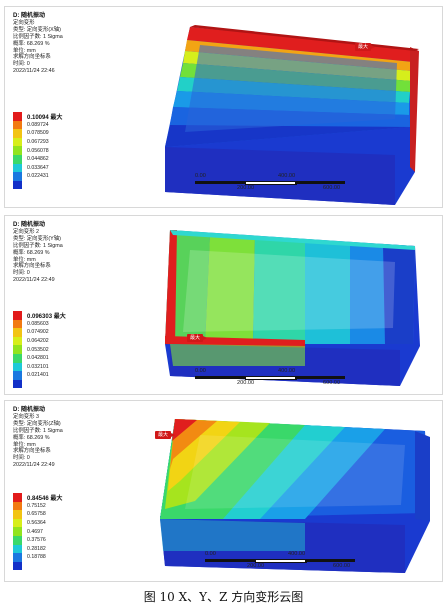 The image size is (447, 613). What do you see at coordinates (46, 316) in the screenshot?
I see `legend-max-value: 0.096303 最大` at bounding box center [46, 316].